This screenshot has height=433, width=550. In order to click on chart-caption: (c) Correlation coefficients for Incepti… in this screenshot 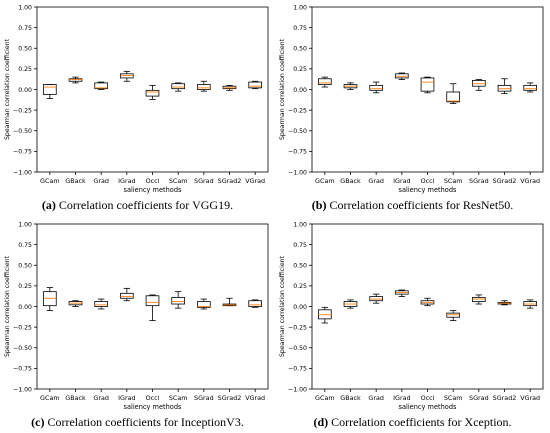, I will do `click(137, 422)`.